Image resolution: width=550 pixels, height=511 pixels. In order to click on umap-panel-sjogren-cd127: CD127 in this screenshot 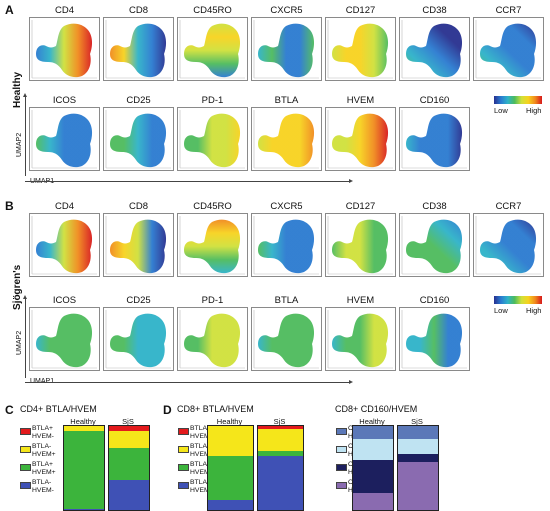, I will do `click(360, 239)`.